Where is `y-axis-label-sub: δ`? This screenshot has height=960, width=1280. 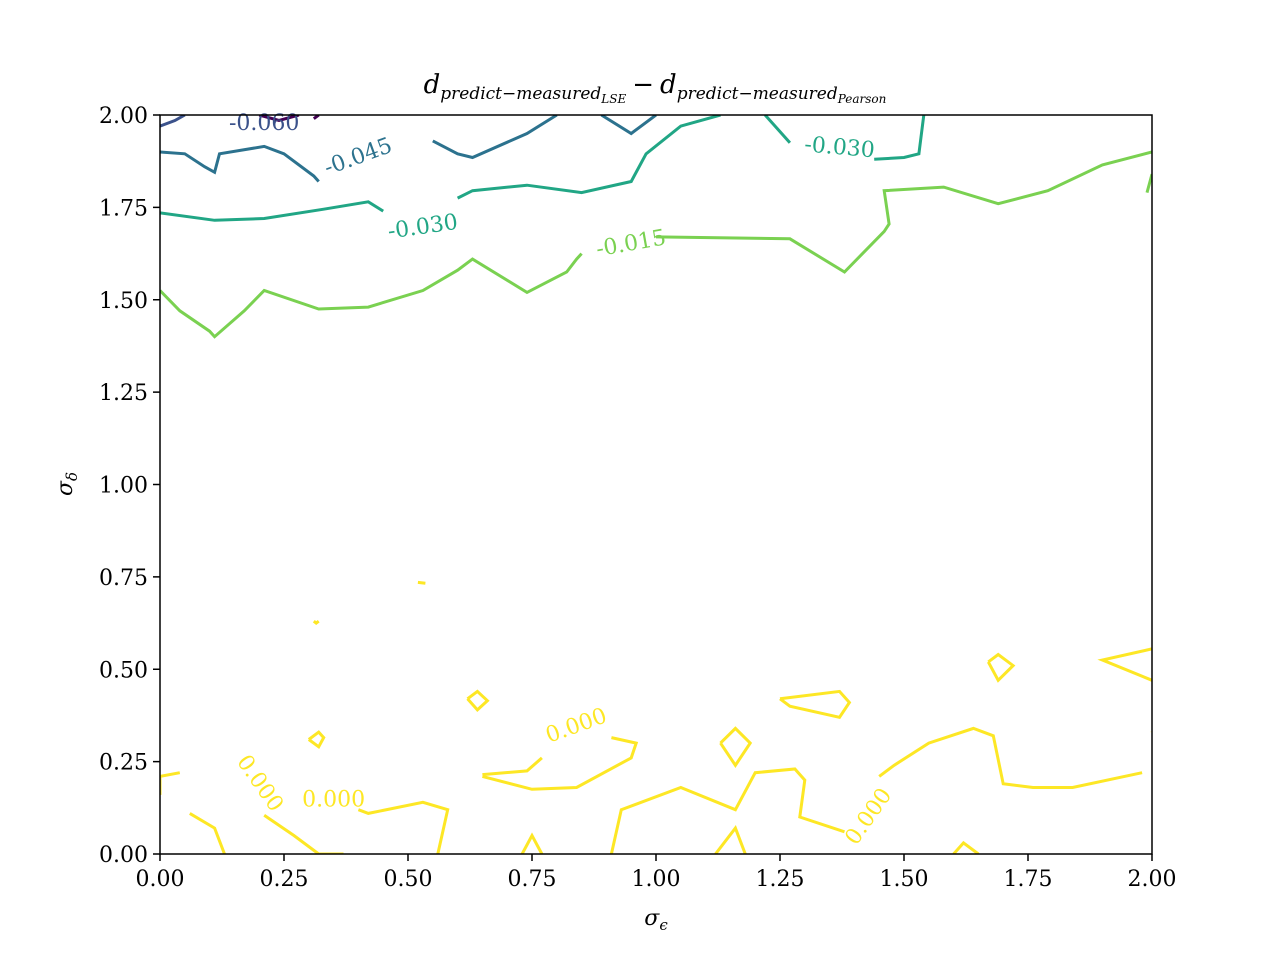 y-axis-label-sub: δ is located at coordinates (72, 476).